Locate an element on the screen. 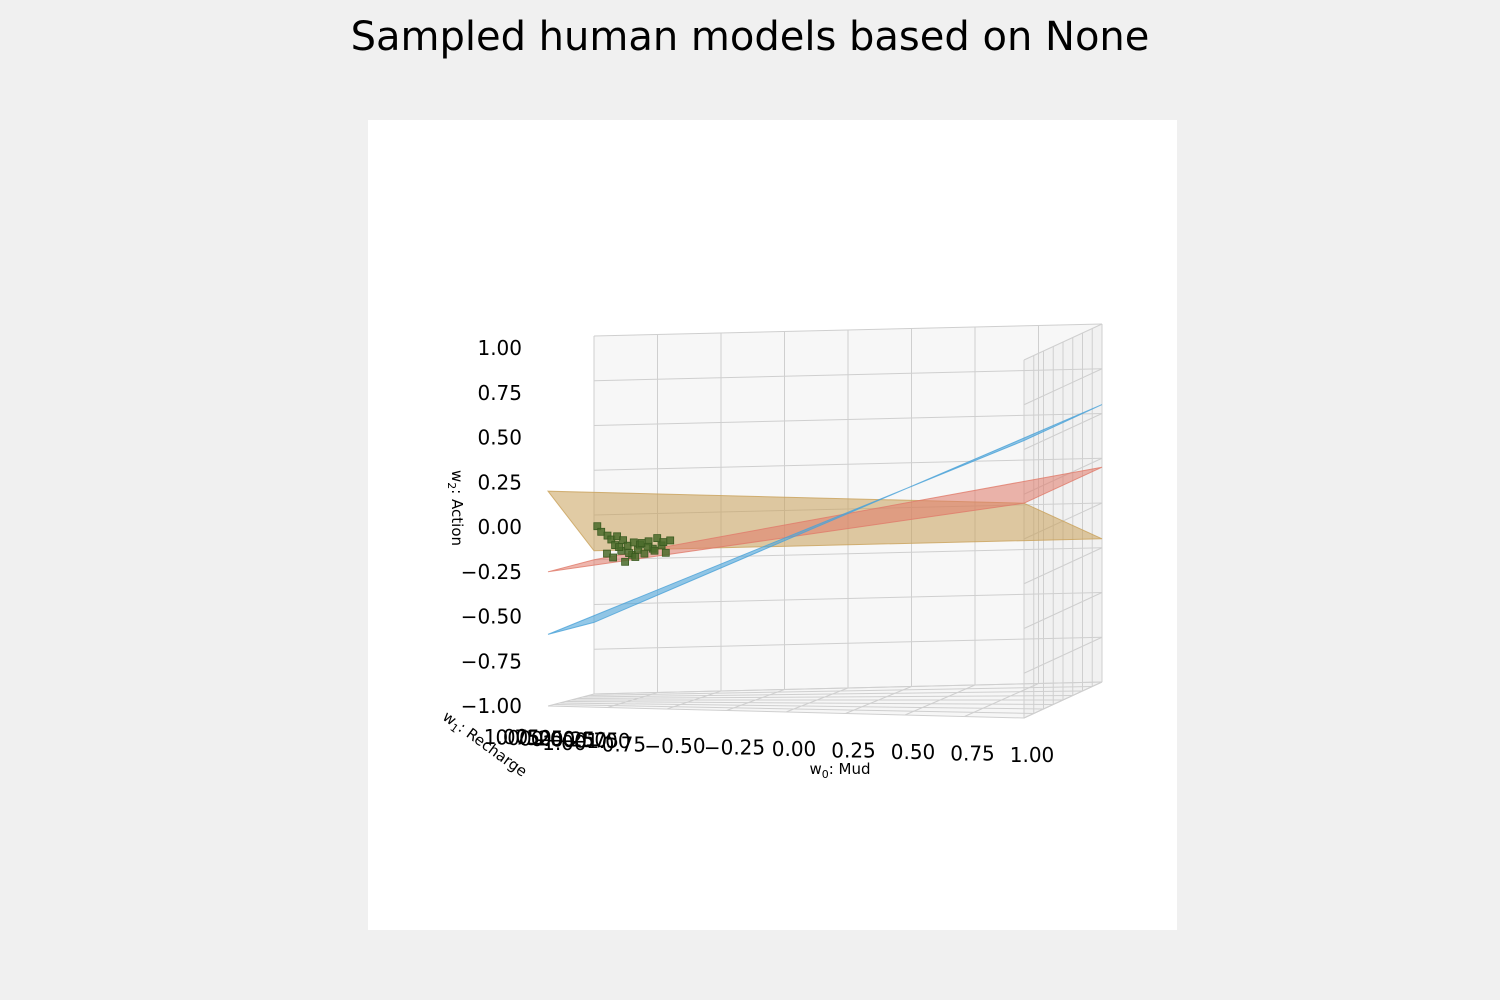  x-tick-label: 0.50 is located at coordinates (913, 752).